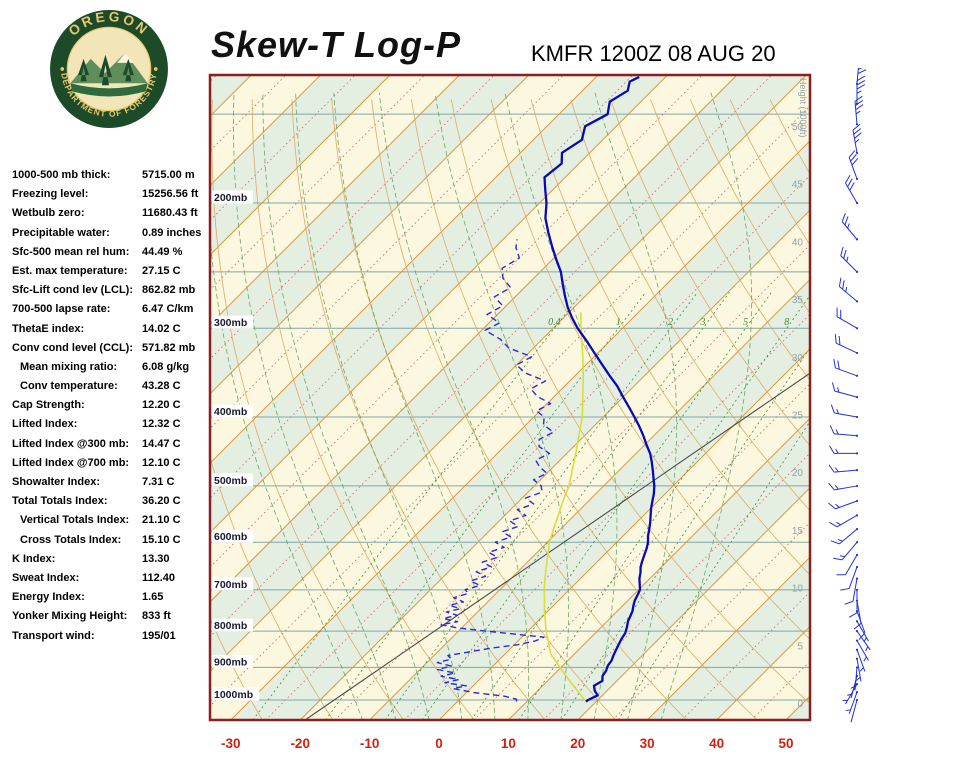 The width and height of the screenshot is (960, 768). I want to click on index-value: 7.31 C, so click(158, 482).